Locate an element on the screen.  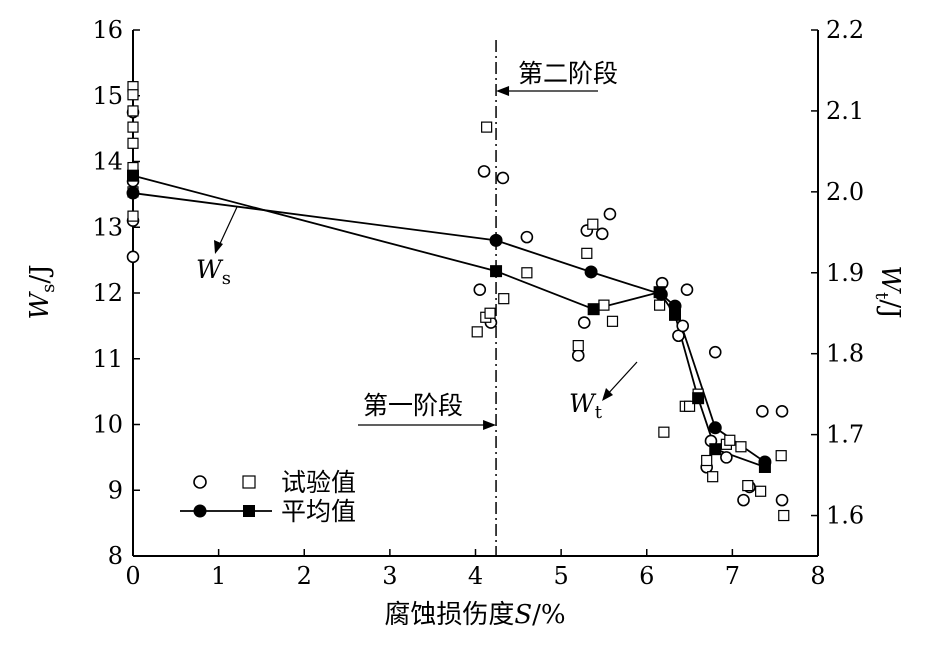
x-axis-label: 腐蚀损伤度S/% is located at coordinates (474, 615).